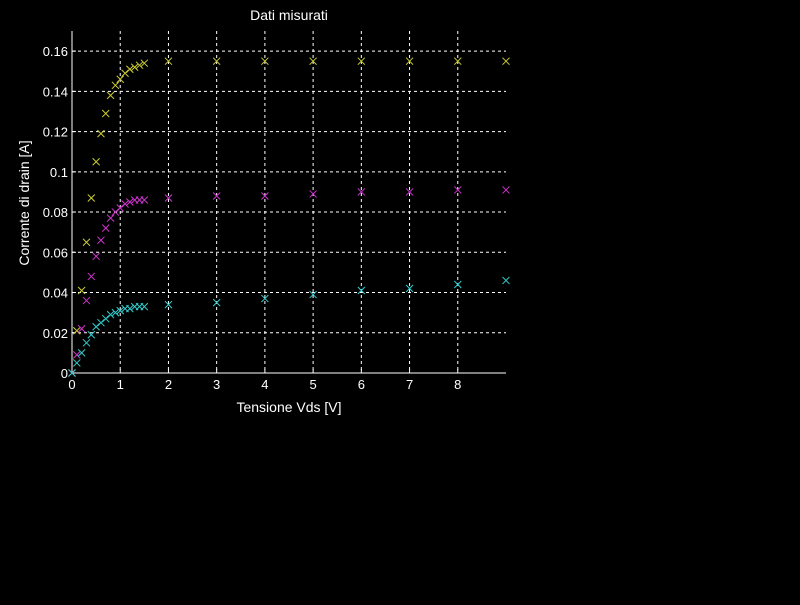 The height and width of the screenshot is (605, 800). Describe the element at coordinates (168, 384) in the screenshot. I see `x-tick-label: 2` at that location.